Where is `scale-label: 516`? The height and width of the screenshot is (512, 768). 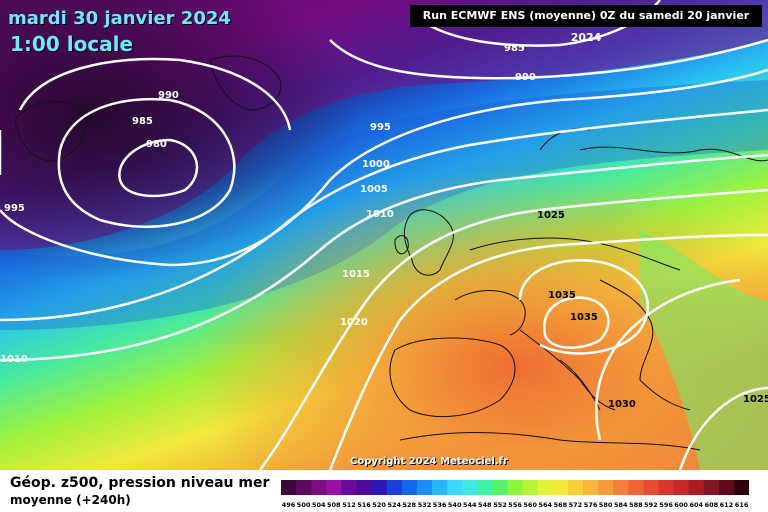
scale-label: 516 is located at coordinates (364, 505).